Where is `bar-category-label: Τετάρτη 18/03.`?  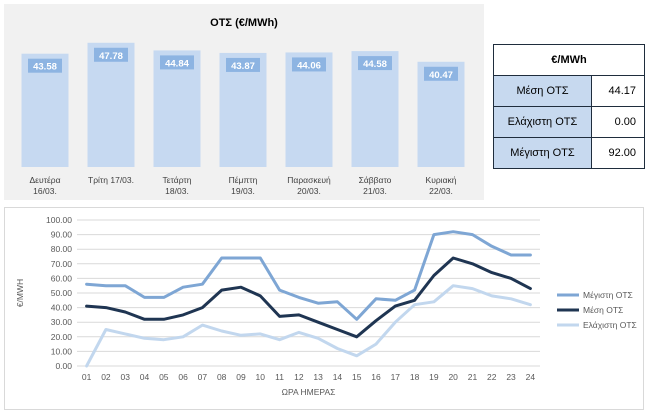
bar-category-label: Τετάρτη 18/03. is located at coordinates (177, 185).